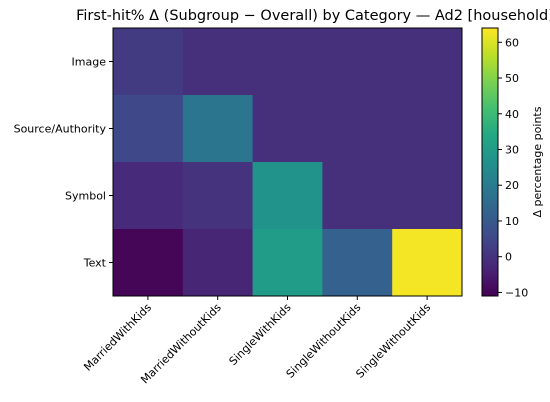 The height and width of the screenshot is (402, 550). Describe the element at coordinates (516, 292) in the screenshot. I see `colorbar-tick-label: −10` at that location.